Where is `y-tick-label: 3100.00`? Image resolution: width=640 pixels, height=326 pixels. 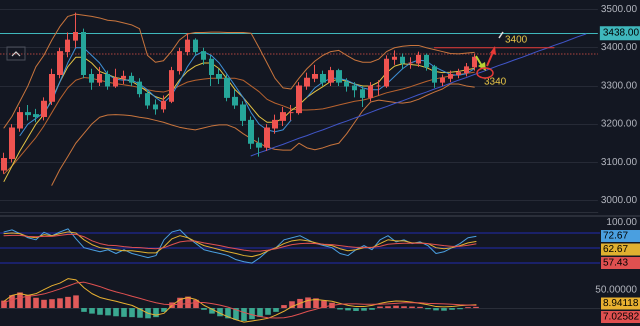
y-tick-label: 3100.00 is located at coordinates (619, 162).